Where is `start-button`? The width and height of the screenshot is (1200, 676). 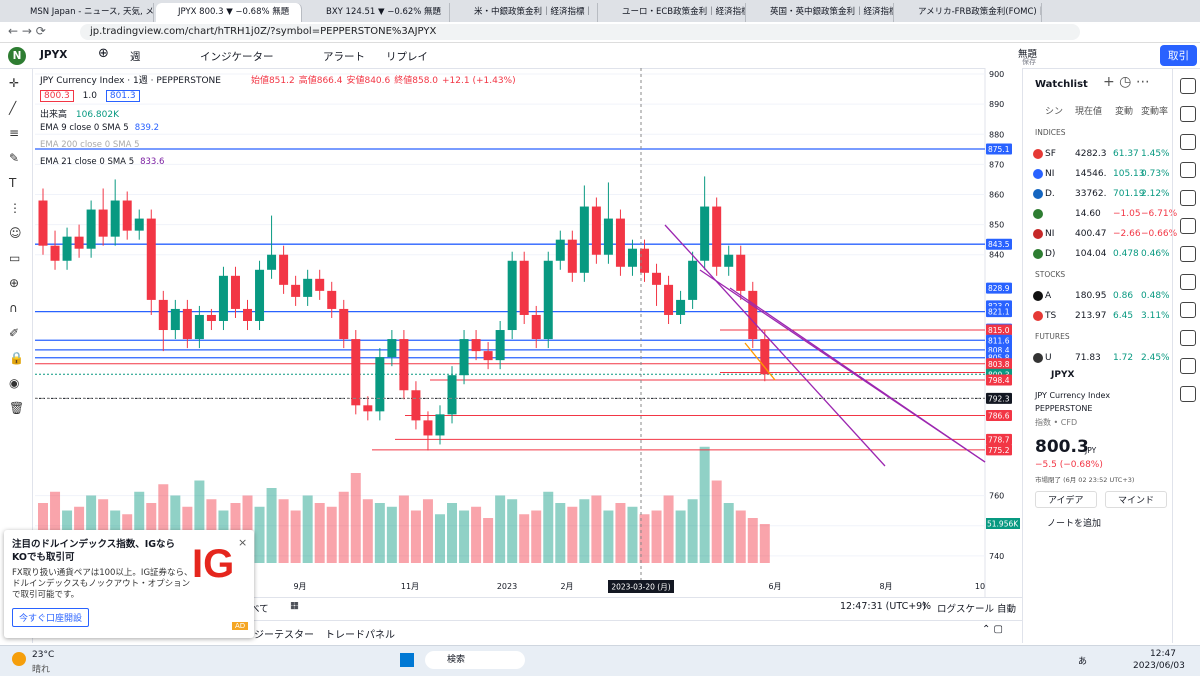 start-button is located at coordinates (407, 660).